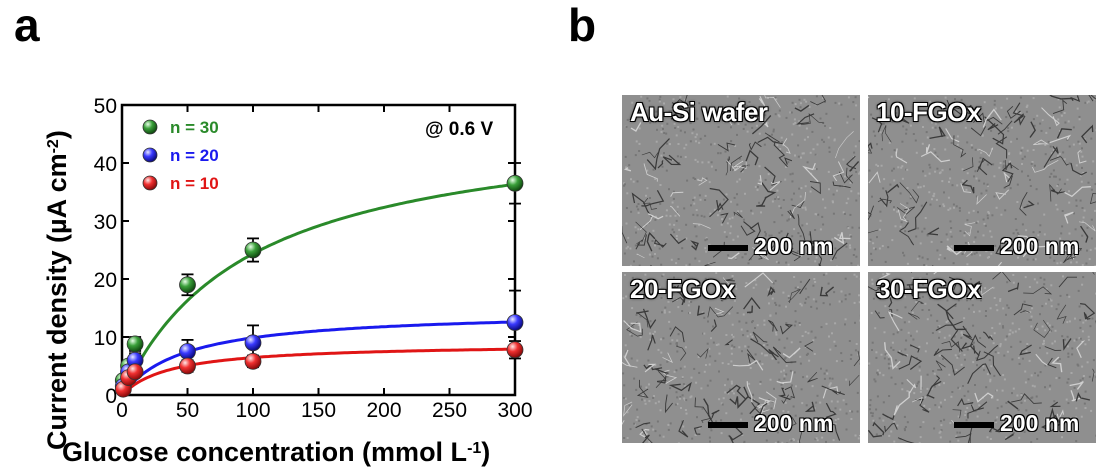 The height and width of the screenshot is (467, 1096). Describe the element at coordinates (252, 410) in the screenshot. I see `x-tick-label: 100` at that location.